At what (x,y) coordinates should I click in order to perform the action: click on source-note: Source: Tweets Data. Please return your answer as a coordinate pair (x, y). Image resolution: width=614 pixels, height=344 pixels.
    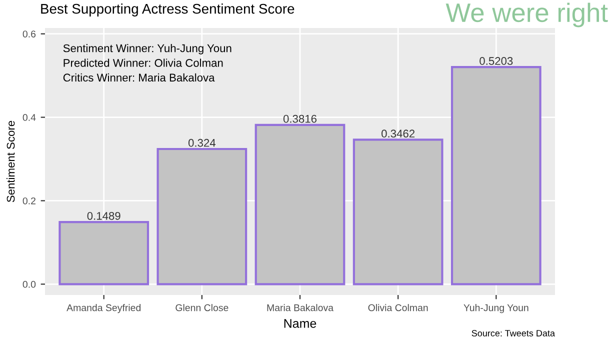
    Looking at the image, I should click on (514, 333).